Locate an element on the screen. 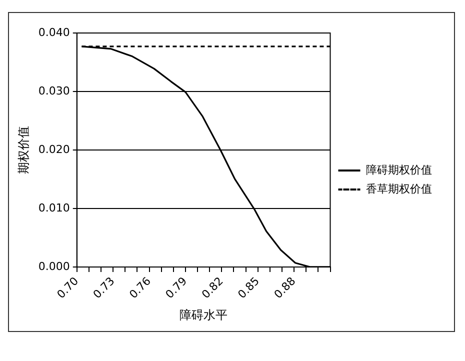  y-tick-label: 0.020 is located at coordinates (54, 149).